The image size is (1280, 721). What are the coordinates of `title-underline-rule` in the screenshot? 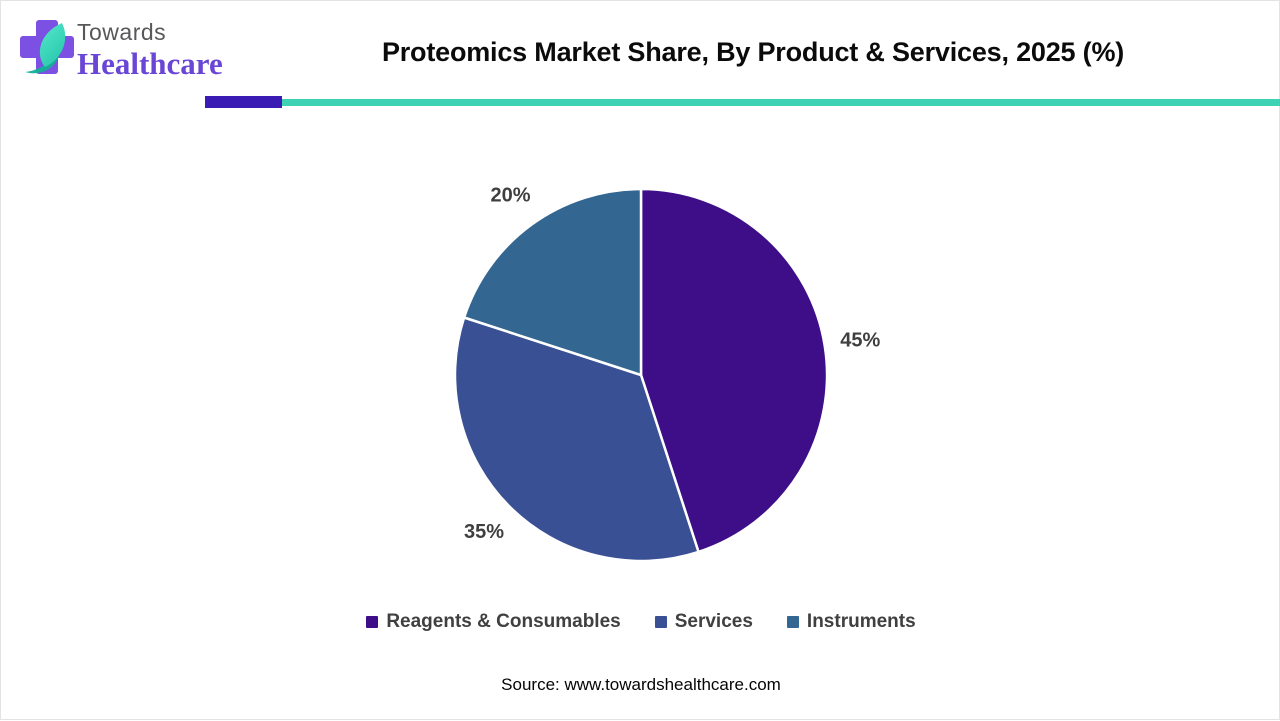 It's located at (781, 102).